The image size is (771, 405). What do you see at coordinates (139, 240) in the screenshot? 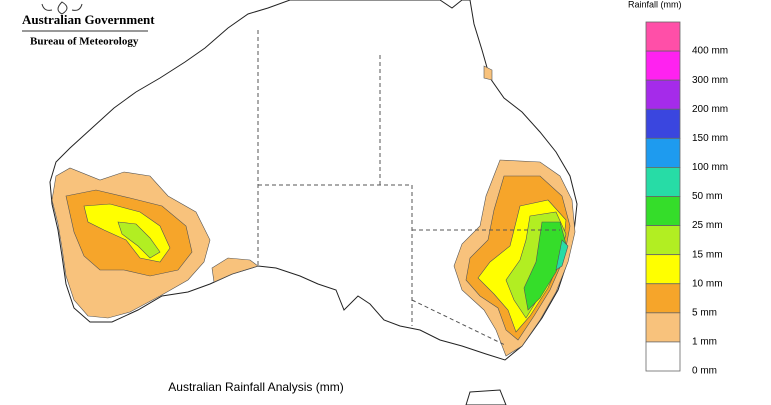
I see `rain-west-15mm` at bounding box center [139, 240].